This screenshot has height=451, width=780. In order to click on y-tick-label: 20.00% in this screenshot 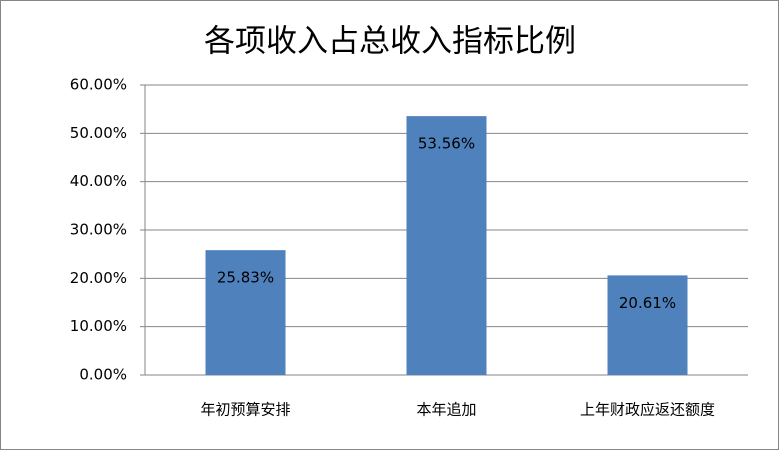, I will do `click(98, 278)`.